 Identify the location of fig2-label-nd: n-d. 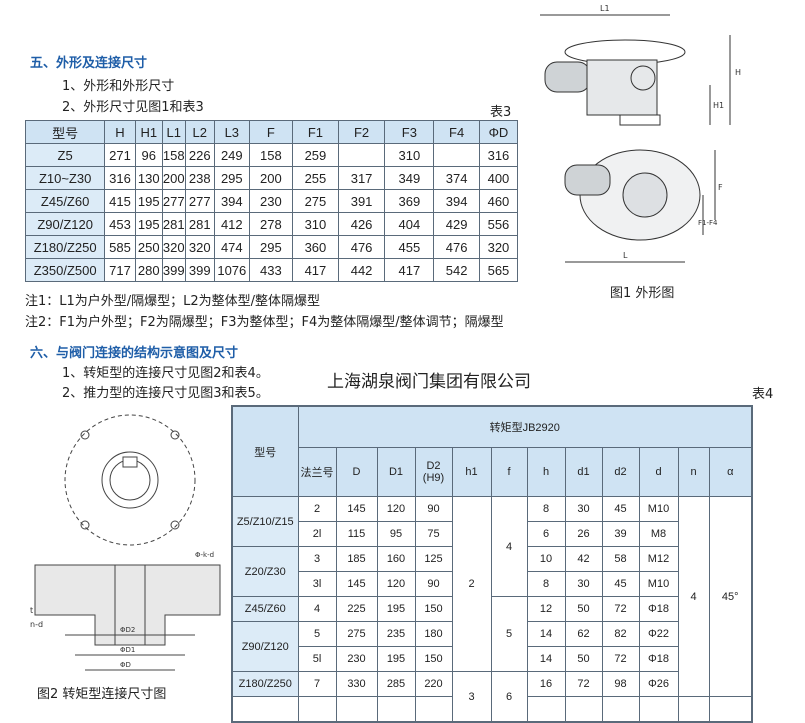
(36, 624).